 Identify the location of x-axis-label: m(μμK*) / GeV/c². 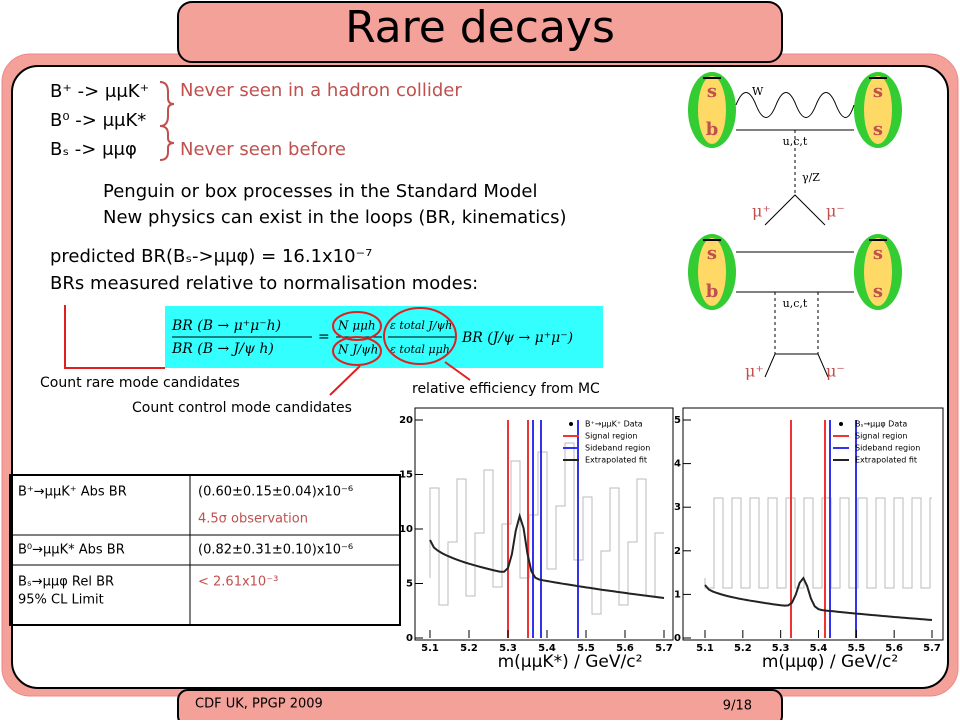
(570, 662).